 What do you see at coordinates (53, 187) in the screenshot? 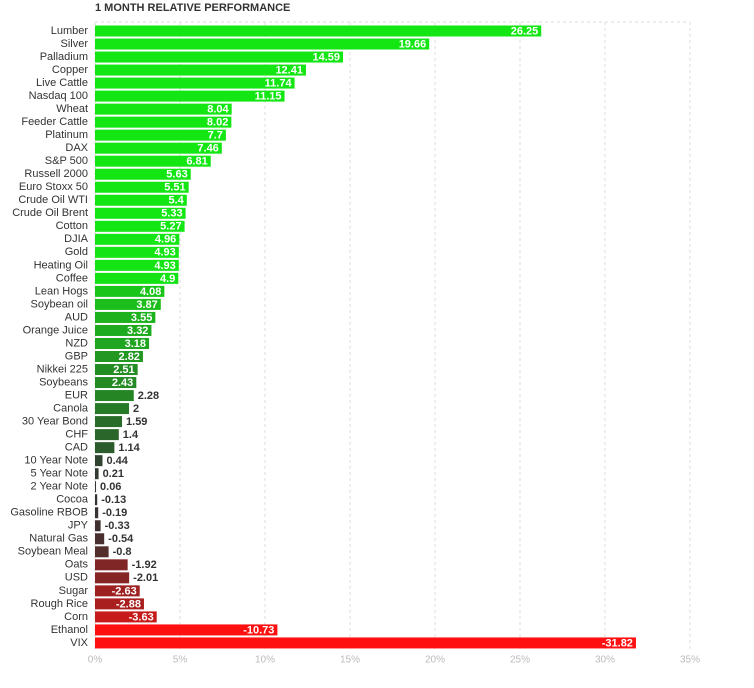
I see `y-tick-label: Euro Stoxx 50` at bounding box center [53, 187].